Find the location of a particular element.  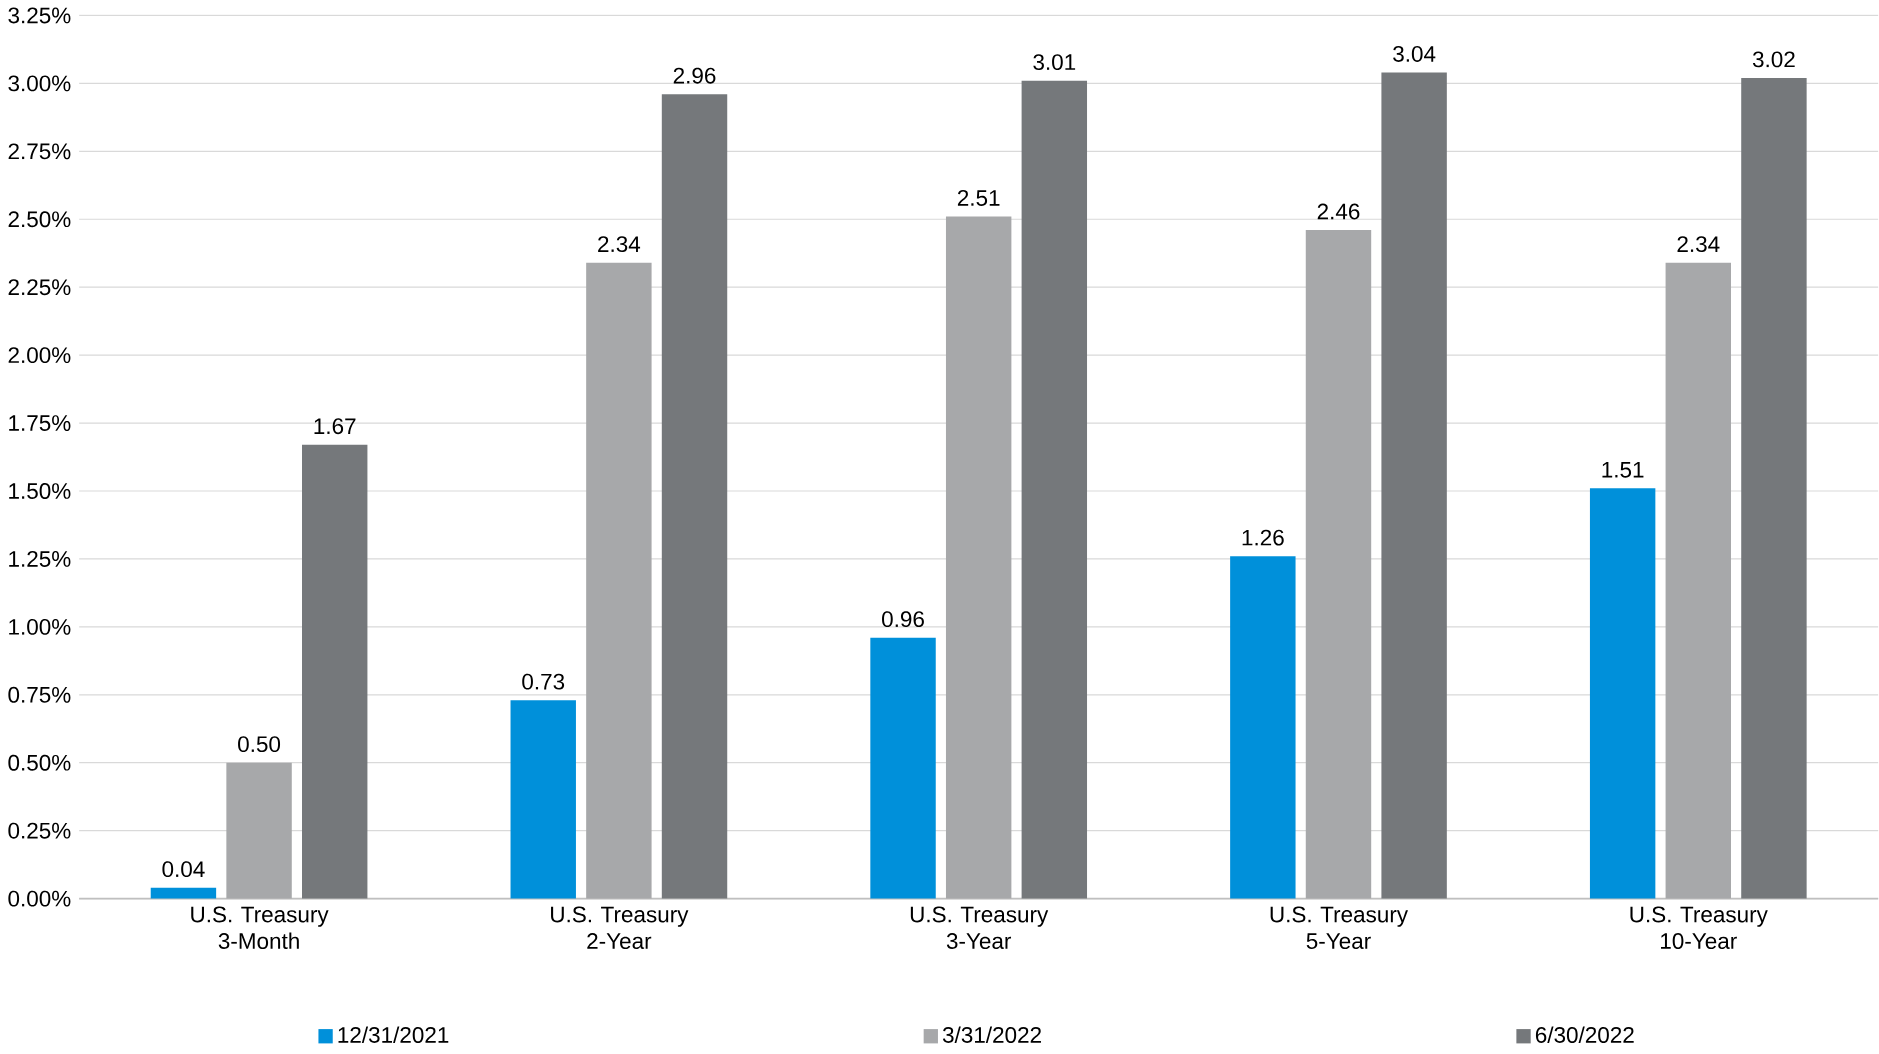

data-label: 3.04 is located at coordinates (1414, 53).